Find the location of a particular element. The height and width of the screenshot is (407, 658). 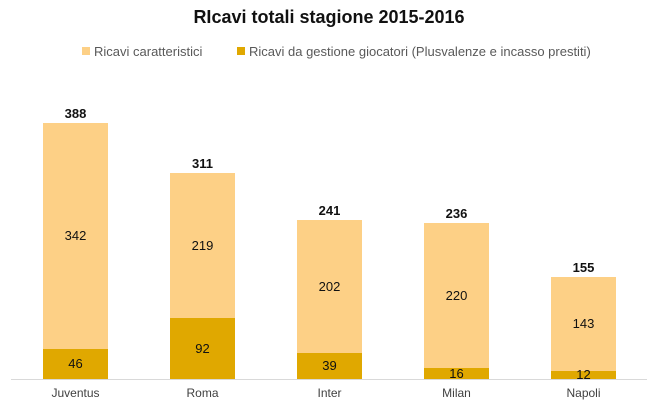

data-label-bottom: 46 is located at coordinates (75, 363).